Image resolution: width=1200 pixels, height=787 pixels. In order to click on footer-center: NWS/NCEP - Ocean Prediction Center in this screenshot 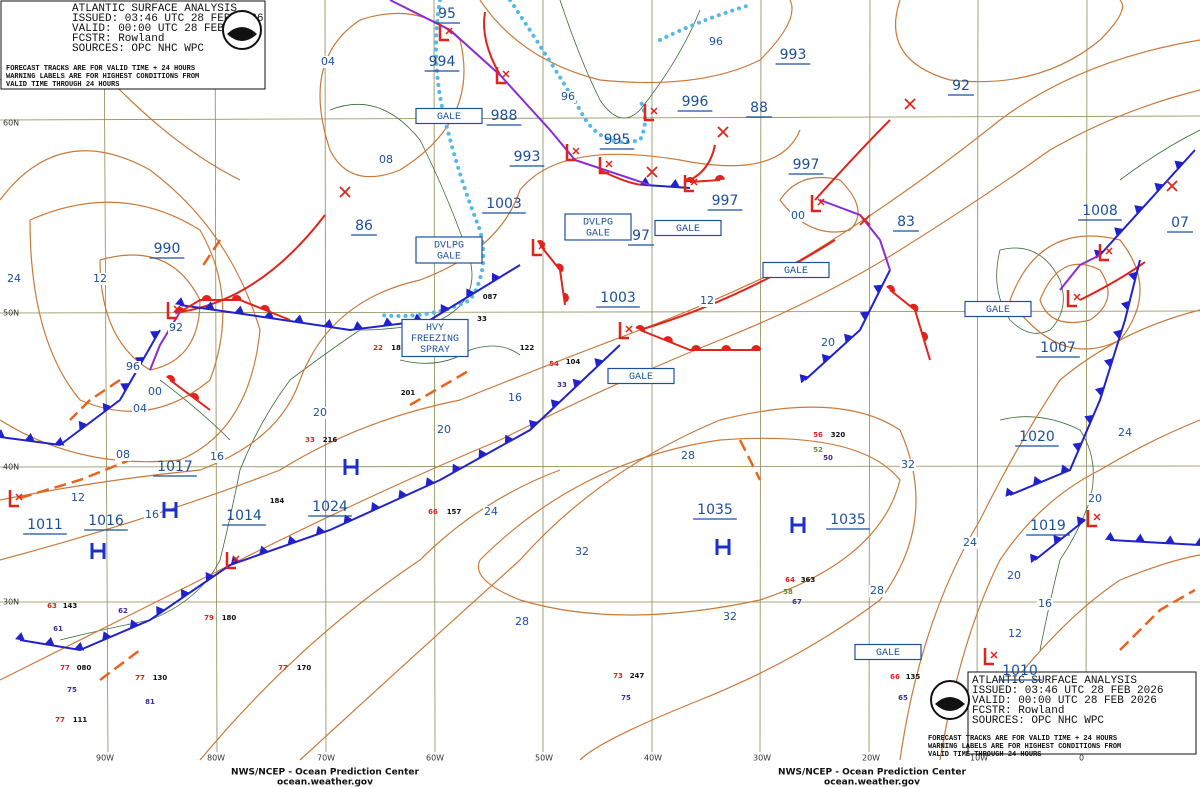, I will do `click(872, 773)`.